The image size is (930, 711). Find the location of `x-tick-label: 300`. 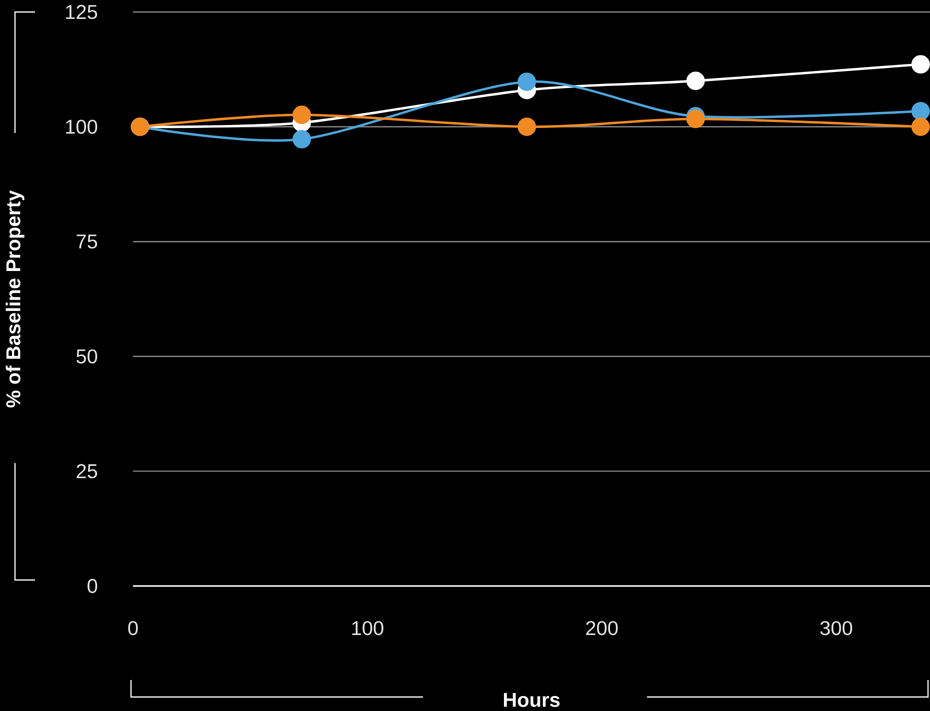

x-tick-label: 300 is located at coordinates (836, 628).